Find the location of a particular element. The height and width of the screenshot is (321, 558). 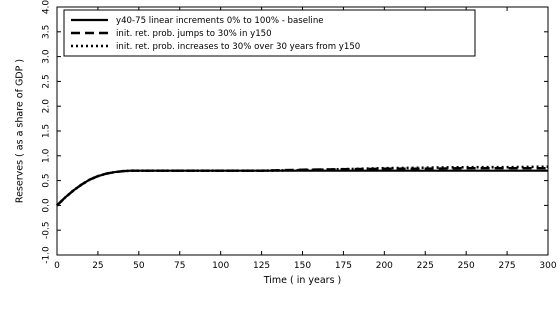

x-axis-label: Time ( in years ) is located at coordinates (302, 280).